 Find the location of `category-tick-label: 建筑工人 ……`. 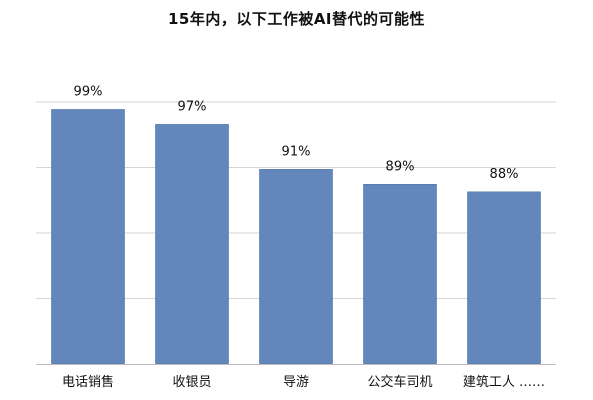

category-tick-label: 建筑工人 …… is located at coordinates (504, 382).